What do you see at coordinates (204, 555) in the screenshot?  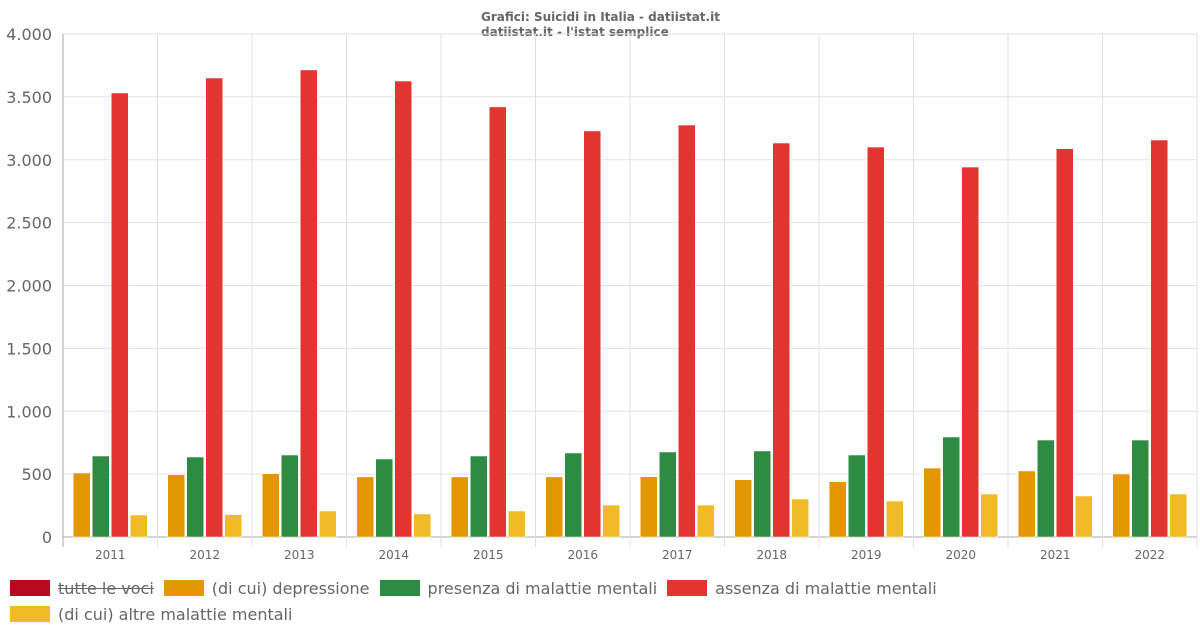 I see `x-tick-label: 2012` at bounding box center [204, 555].